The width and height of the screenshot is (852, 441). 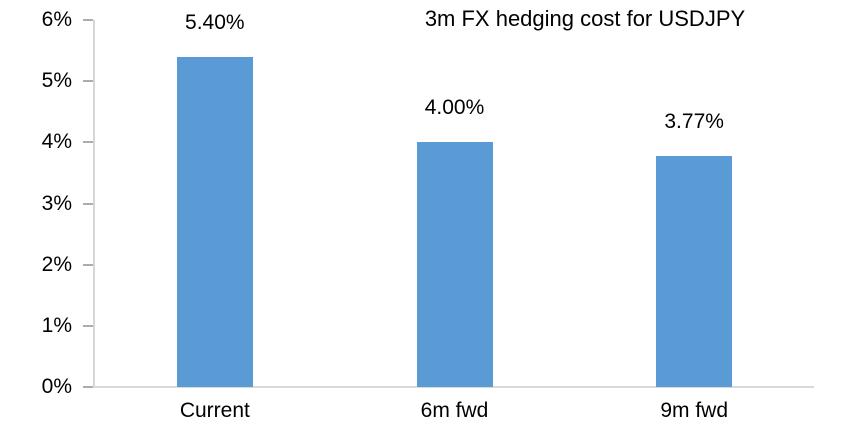 What do you see at coordinates (214, 221) in the screenshot?
I see `bar-current` at bounding box center [214, 221].